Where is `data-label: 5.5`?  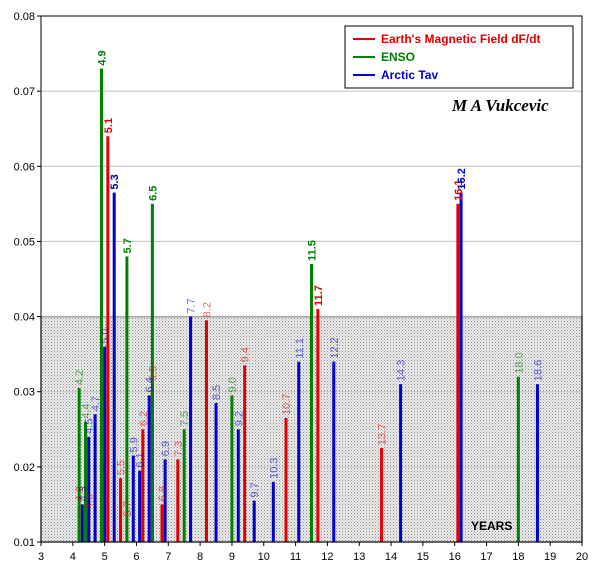
data-label: 5.5 is located at coordinates (122, 467).